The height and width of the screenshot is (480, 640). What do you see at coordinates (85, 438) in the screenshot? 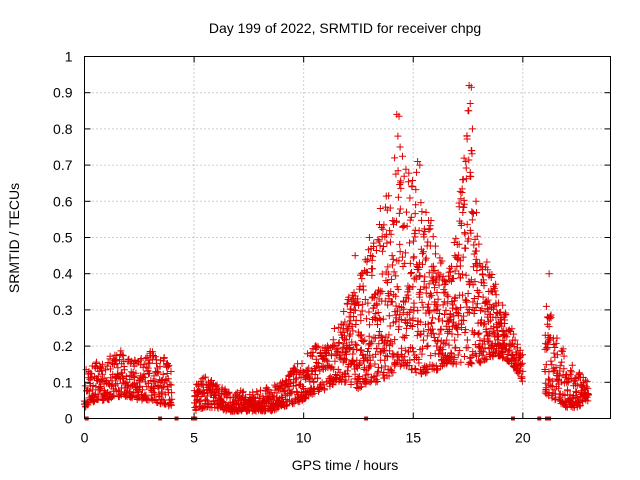
I see `x-tick-label: 0` at bounding box center [85, 438].